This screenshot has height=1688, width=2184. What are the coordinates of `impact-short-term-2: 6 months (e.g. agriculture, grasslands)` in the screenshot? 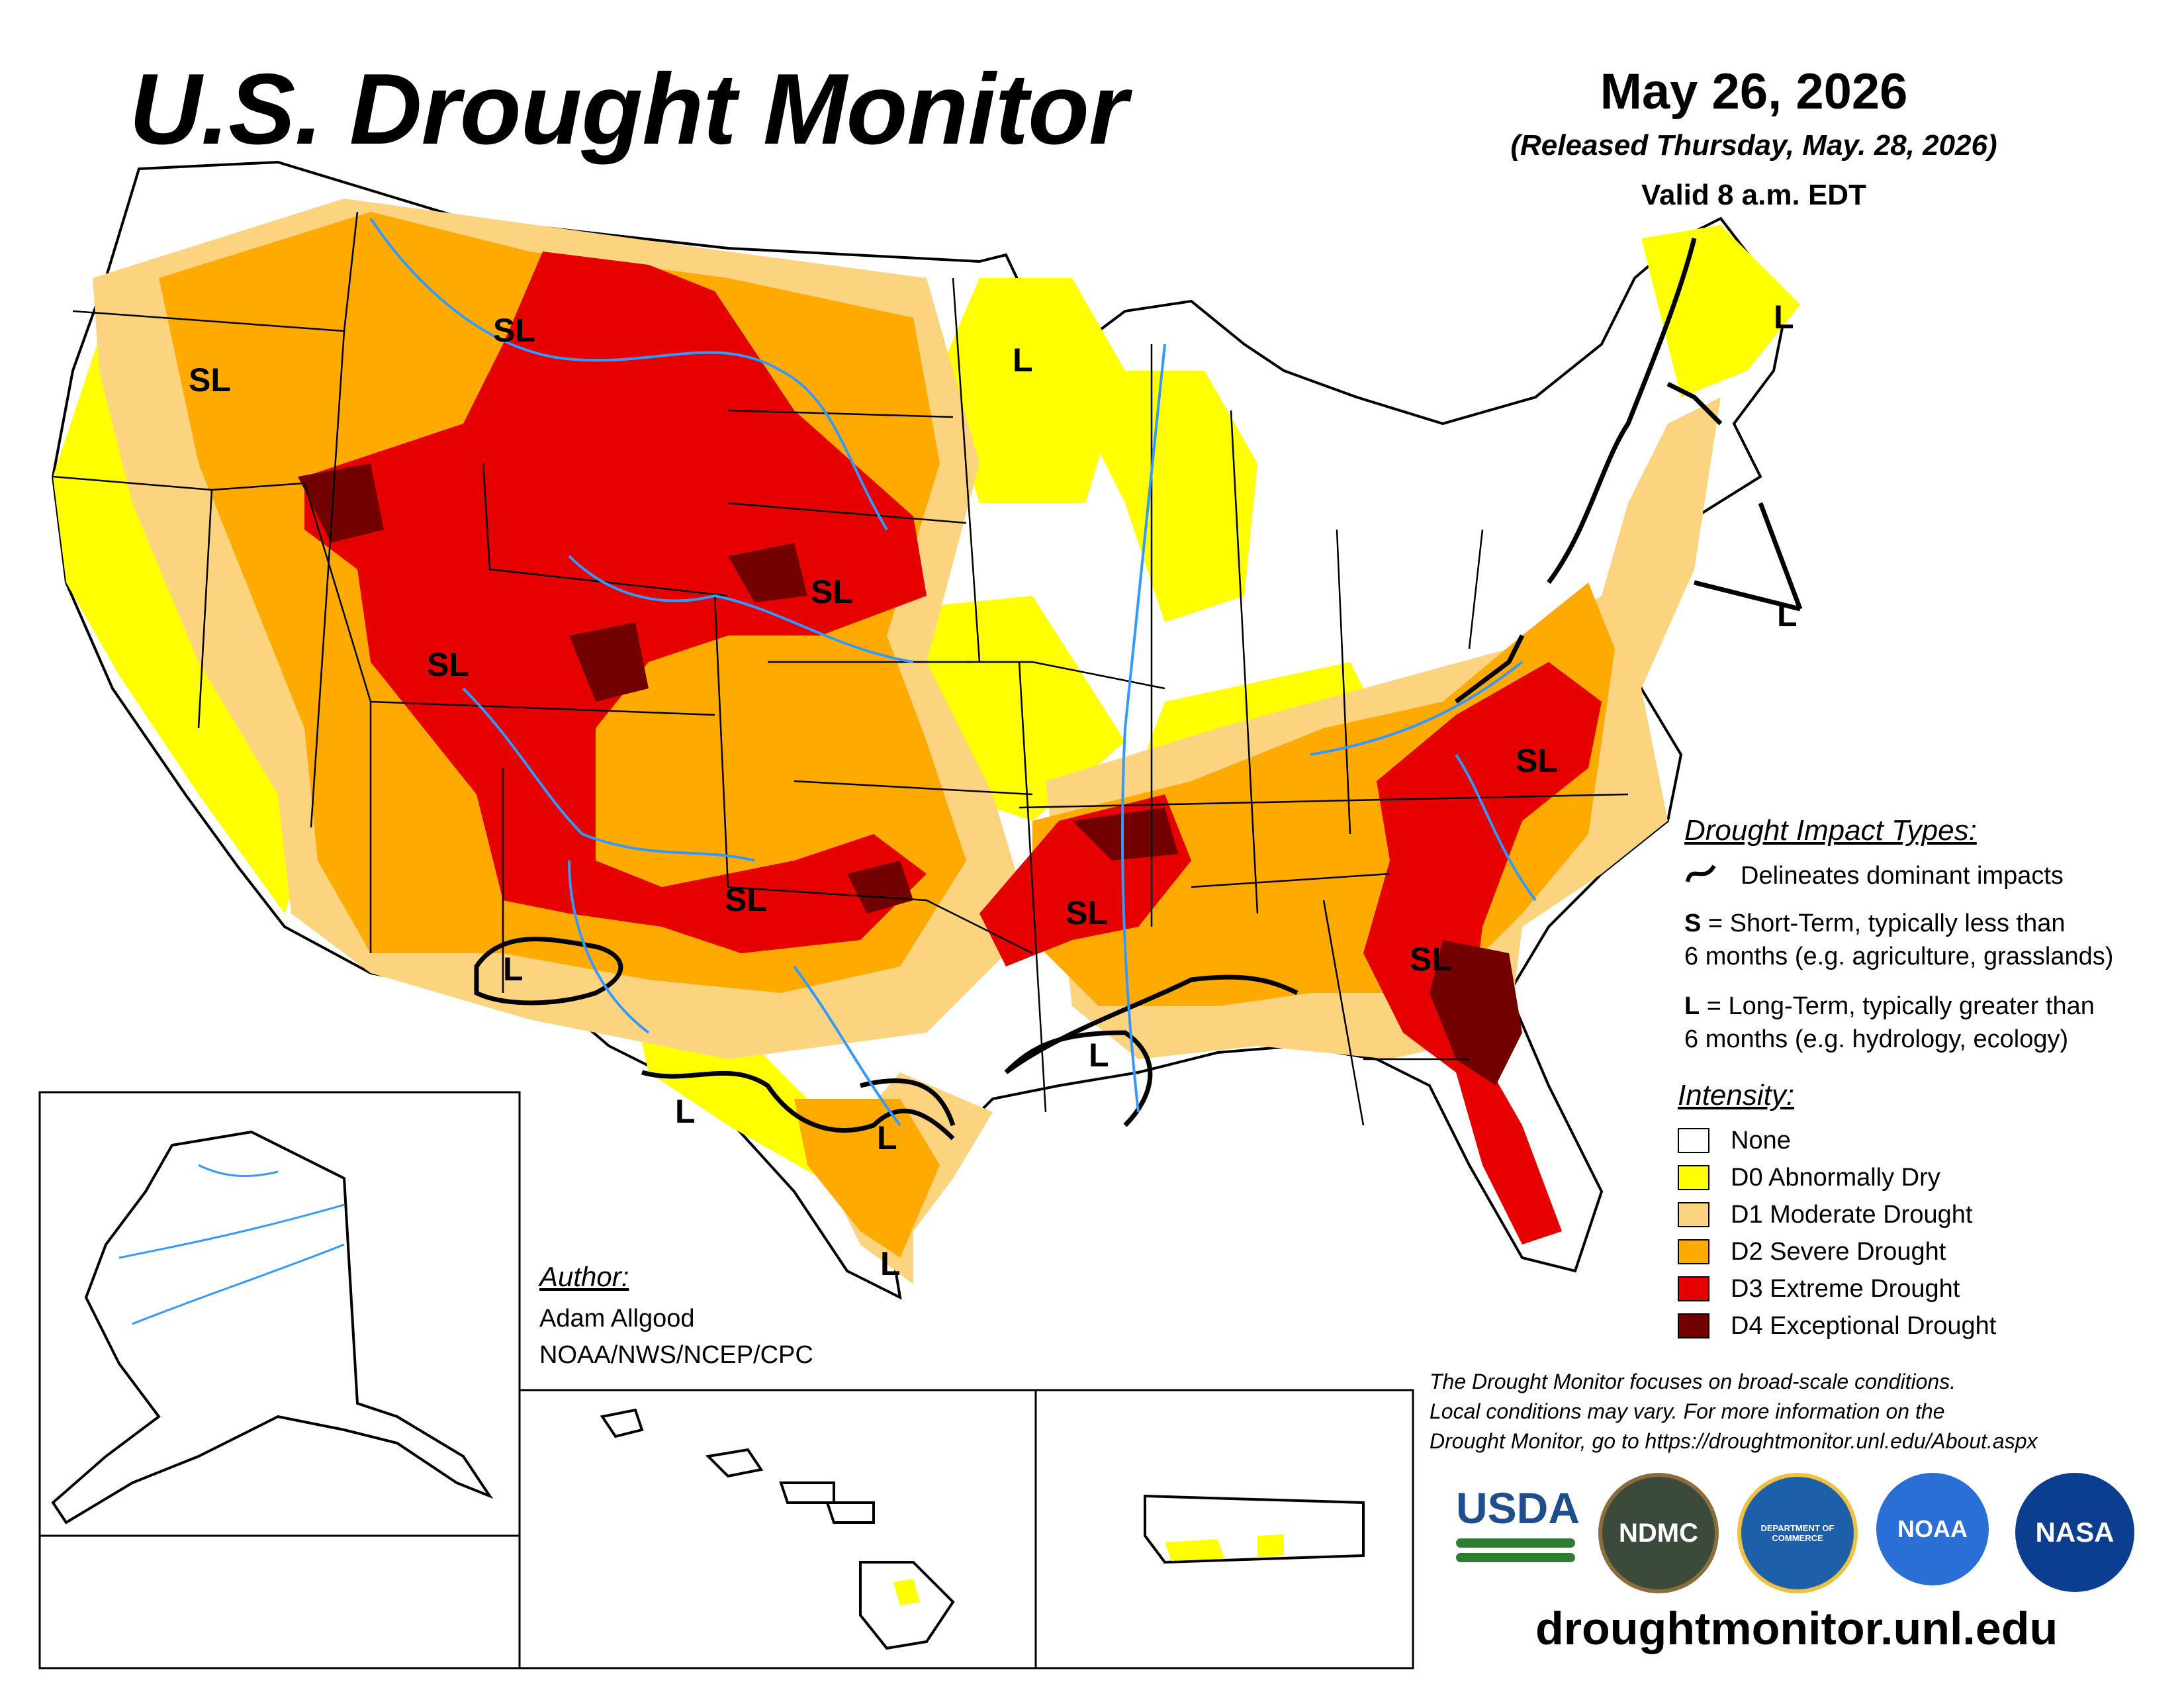 It's located at (1899, 956).